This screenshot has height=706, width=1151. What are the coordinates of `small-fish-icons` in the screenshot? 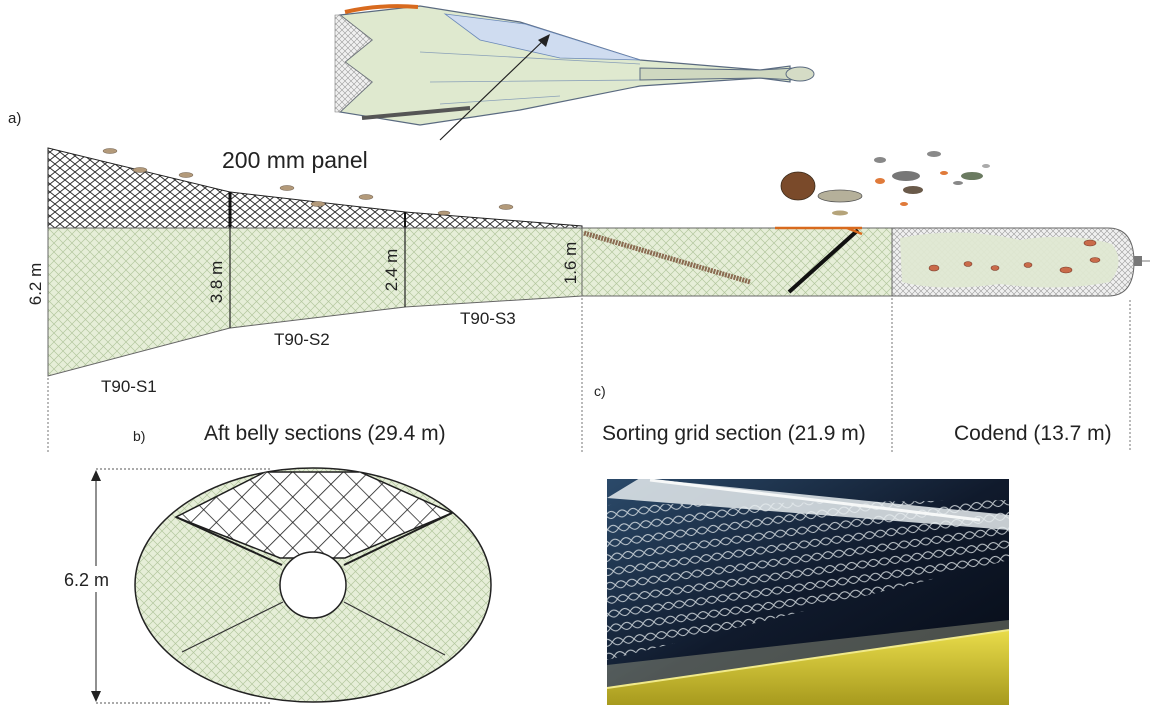 It's located at (308, 182).